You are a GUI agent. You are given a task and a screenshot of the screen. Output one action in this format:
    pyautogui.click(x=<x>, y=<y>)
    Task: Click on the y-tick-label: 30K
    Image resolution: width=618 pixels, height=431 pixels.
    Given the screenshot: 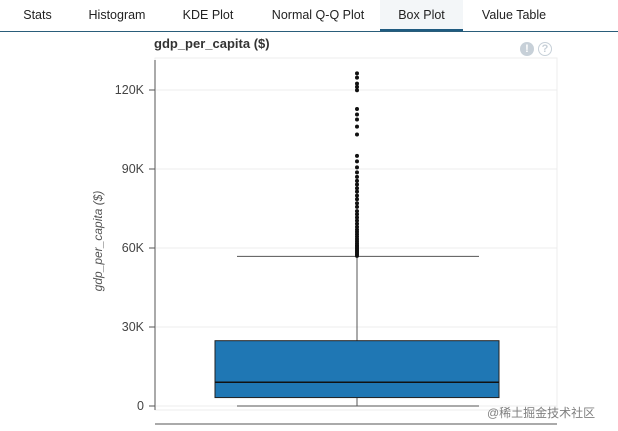 What is the action you would take?
    pyautogui.click(x=133, y=327)
    